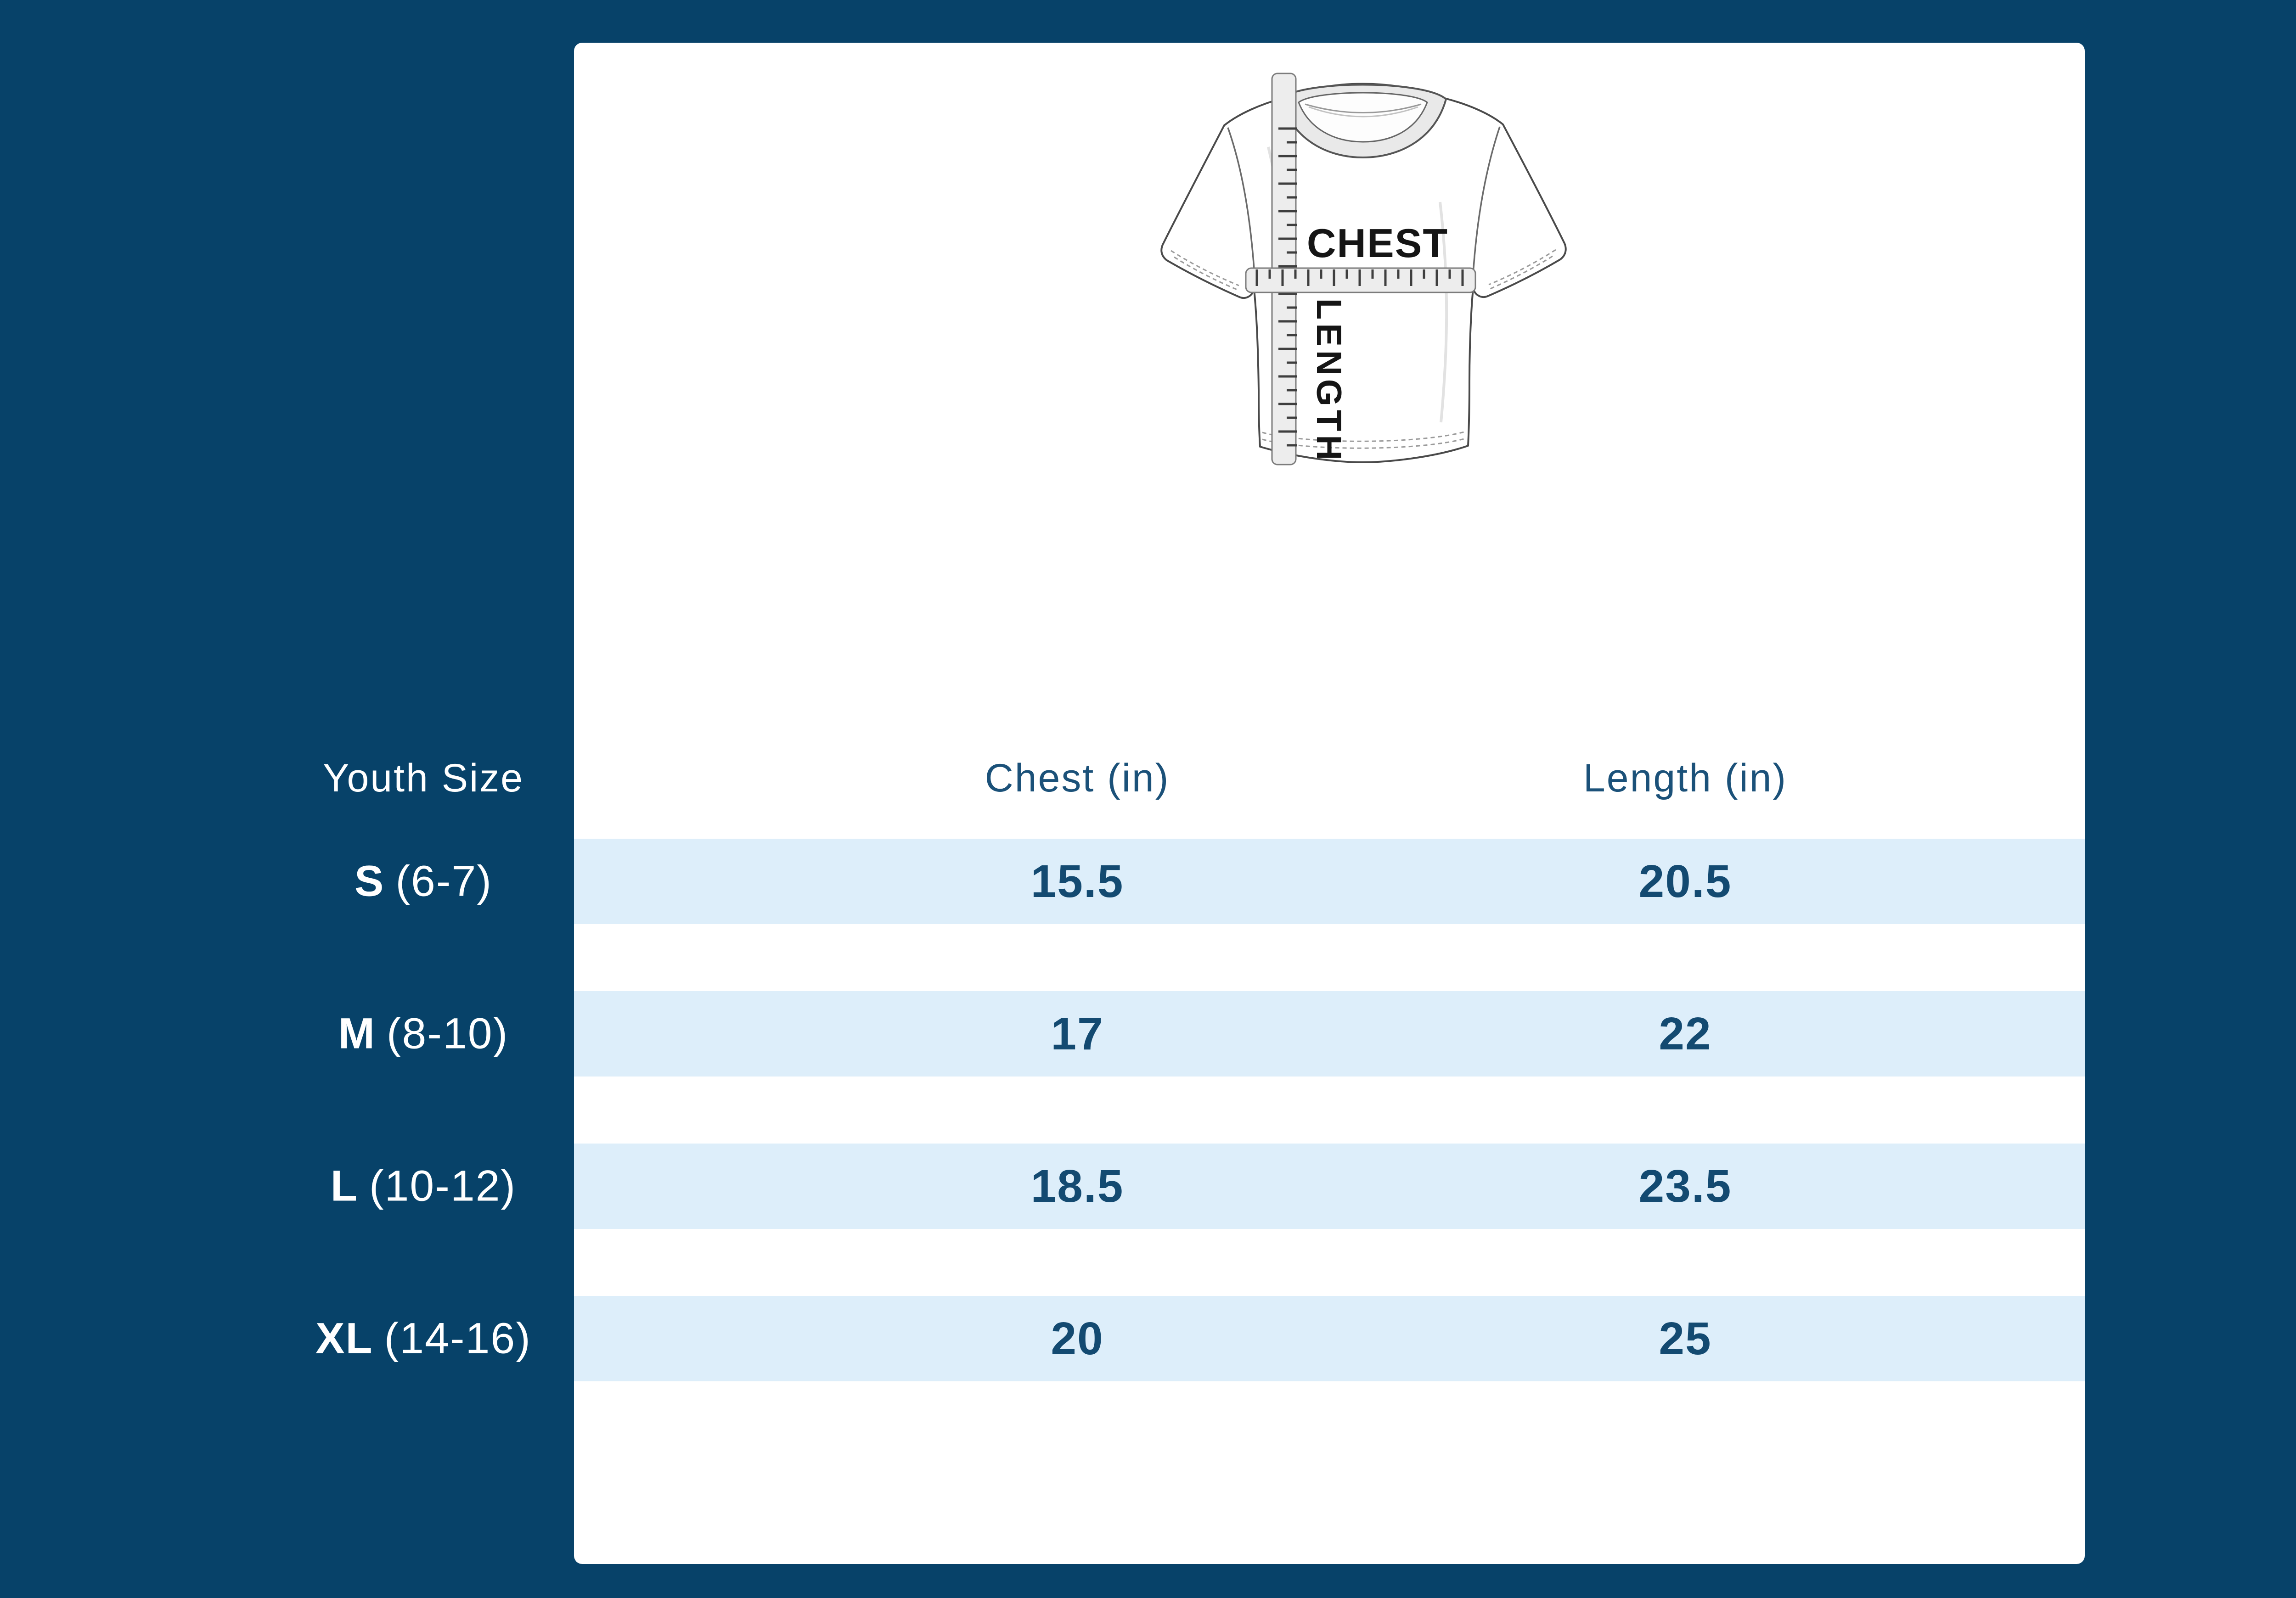 The height and width of the screenshot is (1598, 2296). I want to click on table-row-l: L (10-12) 18.5 23.5, so click(1148, 1187).